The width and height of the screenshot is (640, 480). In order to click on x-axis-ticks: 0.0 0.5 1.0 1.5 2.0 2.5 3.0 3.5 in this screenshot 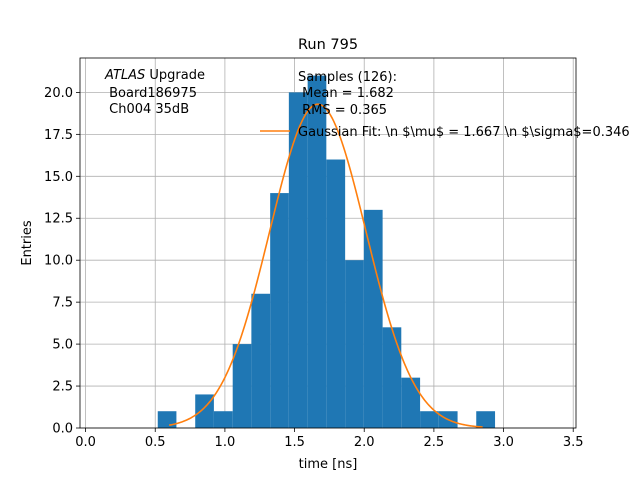, I will do `click(329, 439)`.